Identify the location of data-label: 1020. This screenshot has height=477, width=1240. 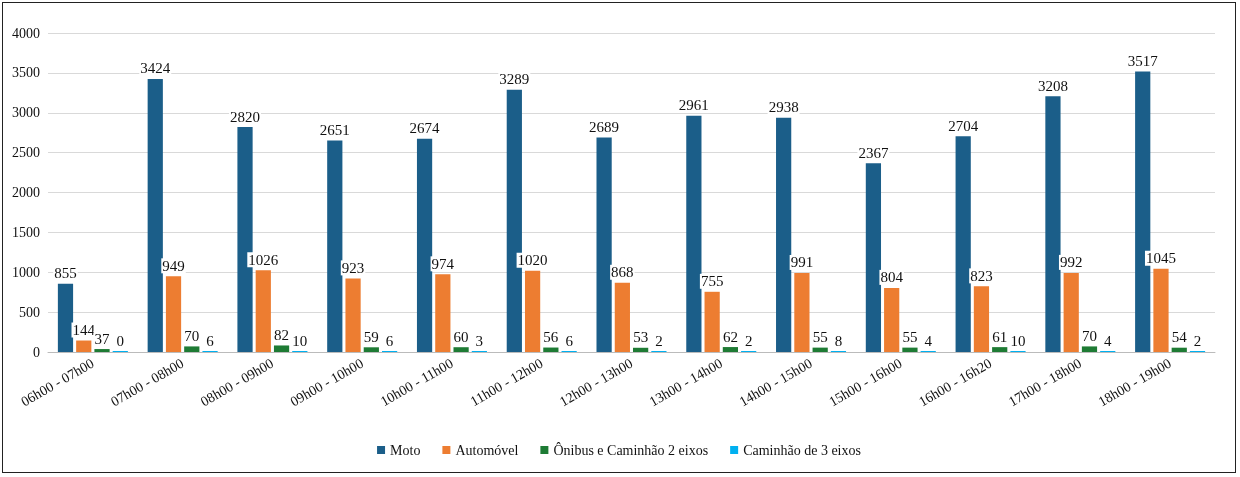
(532, 260).